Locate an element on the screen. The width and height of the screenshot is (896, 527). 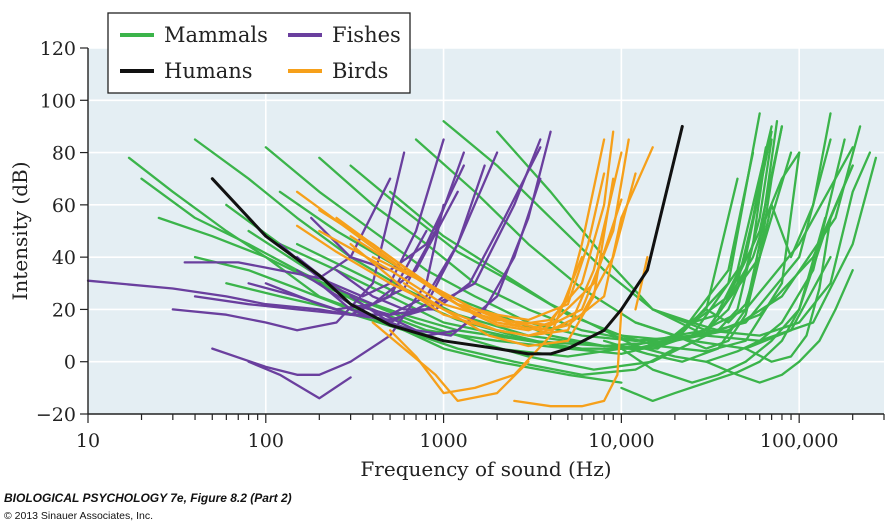
legend: Mammals Fishes Humans Birds is located at coordinates (259, 53).